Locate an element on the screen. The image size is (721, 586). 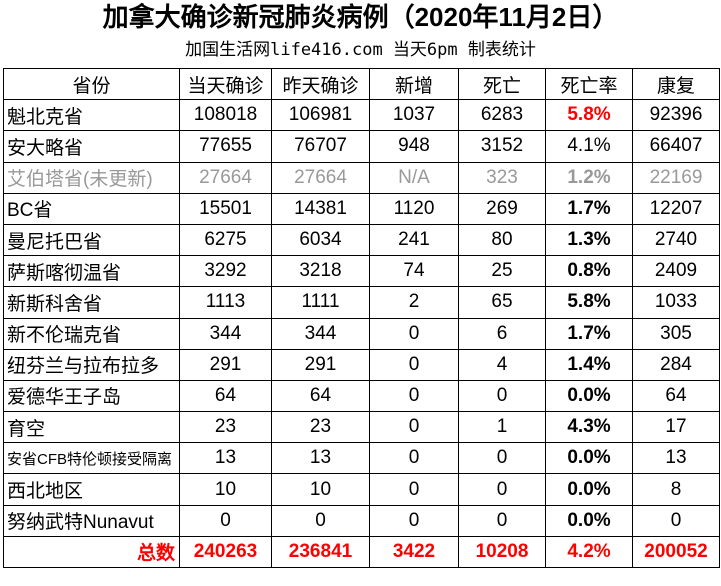
cell-6: 92396 is located at coordinates (676, 115).